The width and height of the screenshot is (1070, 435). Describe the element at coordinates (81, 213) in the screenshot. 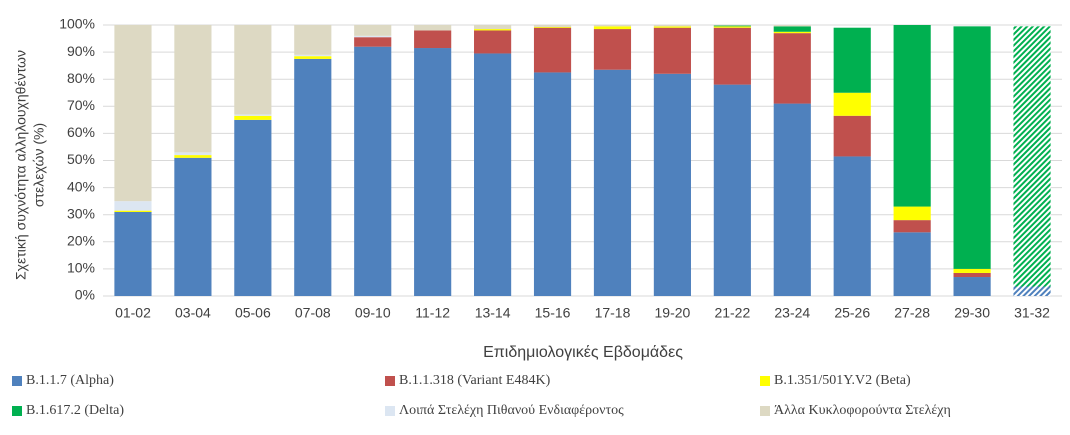

I see `y-tick-label: 30%` at that location.